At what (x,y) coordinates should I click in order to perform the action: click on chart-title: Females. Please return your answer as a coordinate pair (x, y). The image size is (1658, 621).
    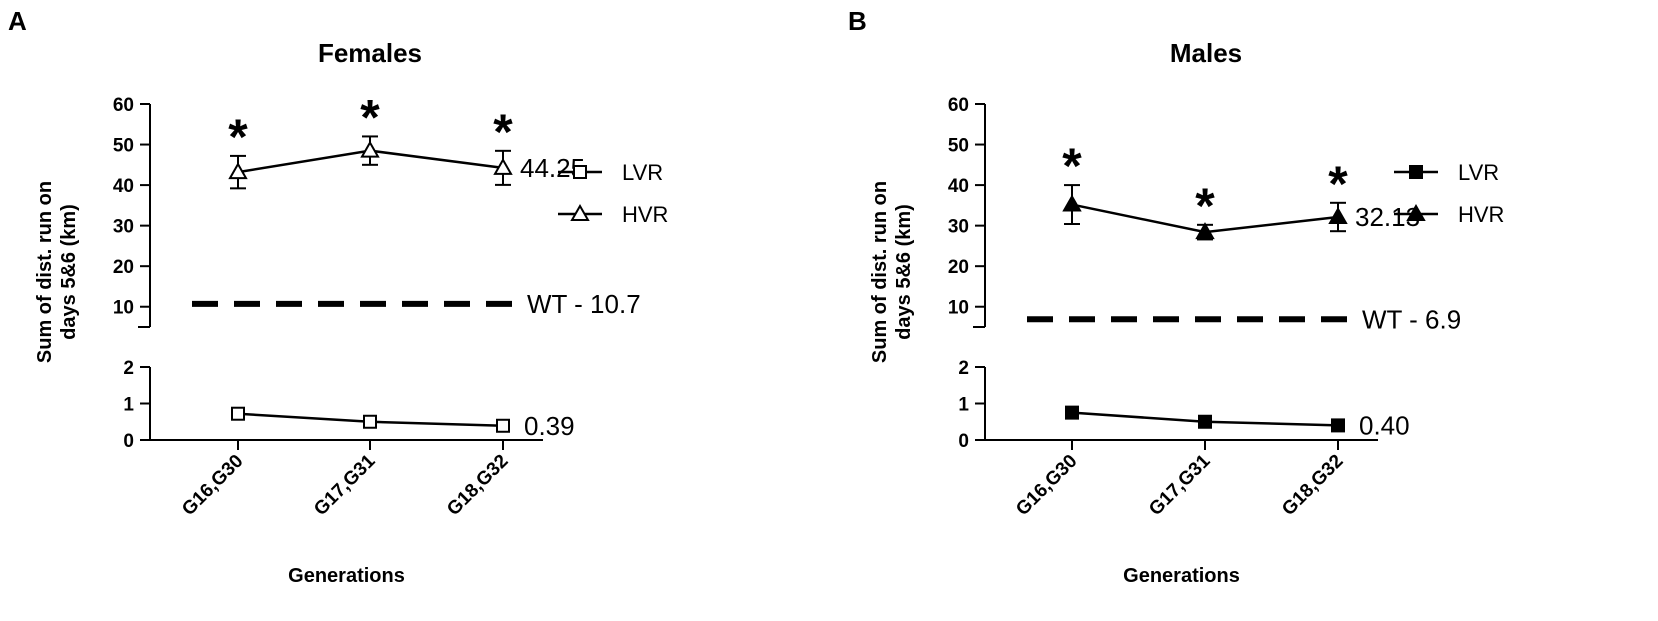
    Looking at the image, I should click on (370, 53).